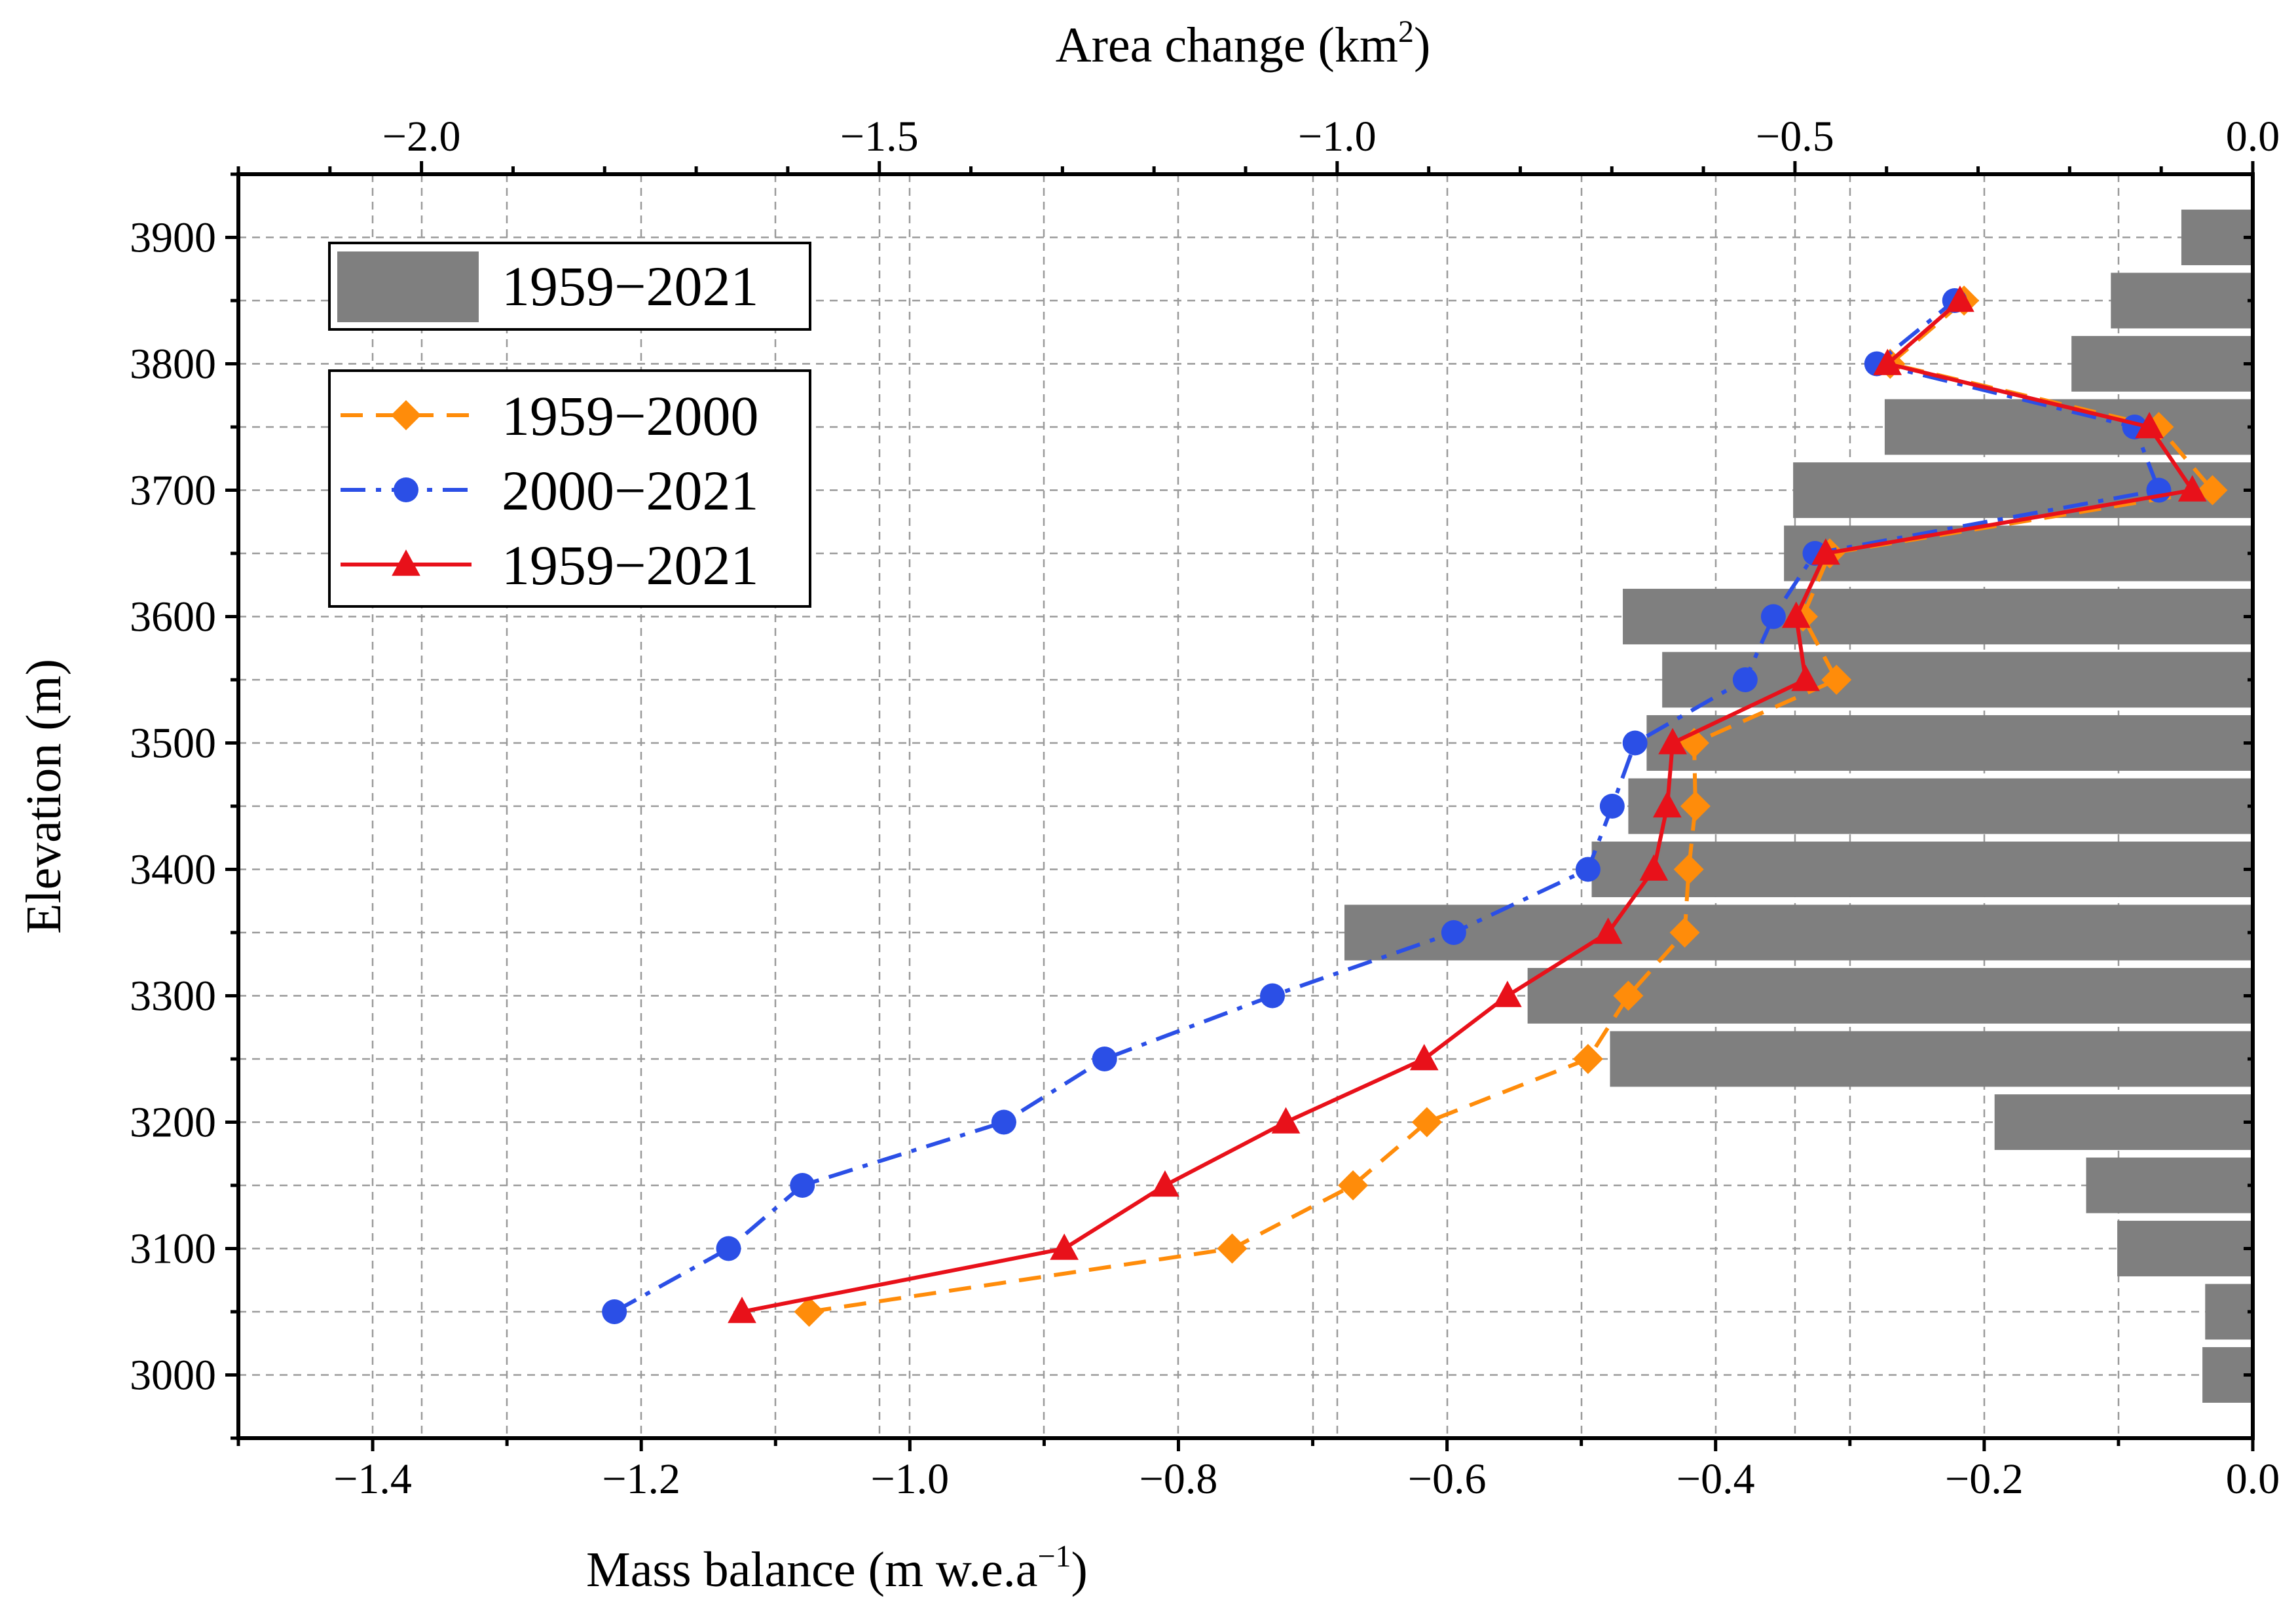 The height and width of the screenshot is (1613, 2296). Describe the element at coordinates (1715, 1479) in the screenshot. I see `bottom-tick-label: −0.4` at that location.